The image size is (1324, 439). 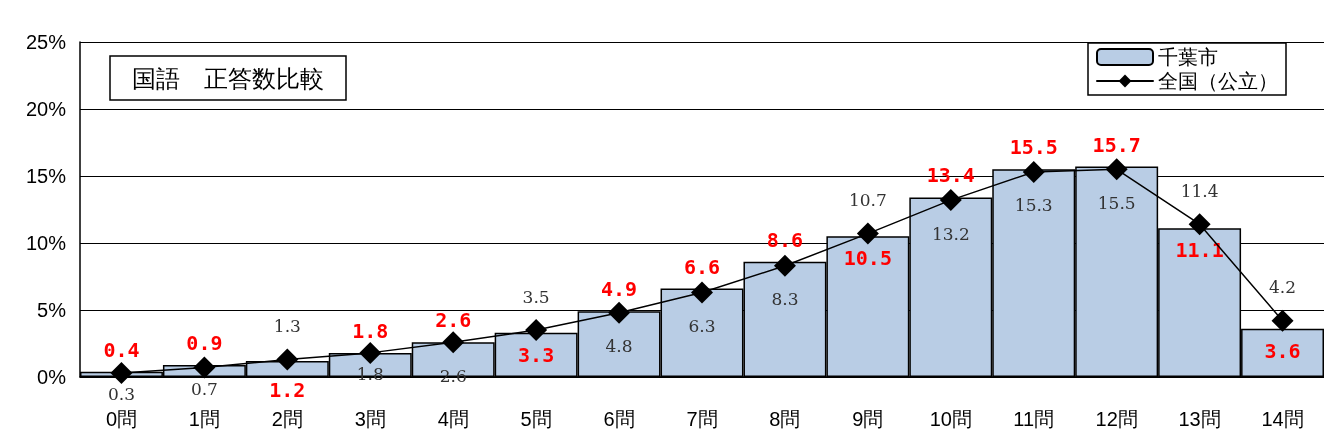 What do you see at coordinates (46, 109) in the screenshot?
I see `y-tick-label: 20%` at bounding box center [46, 109].